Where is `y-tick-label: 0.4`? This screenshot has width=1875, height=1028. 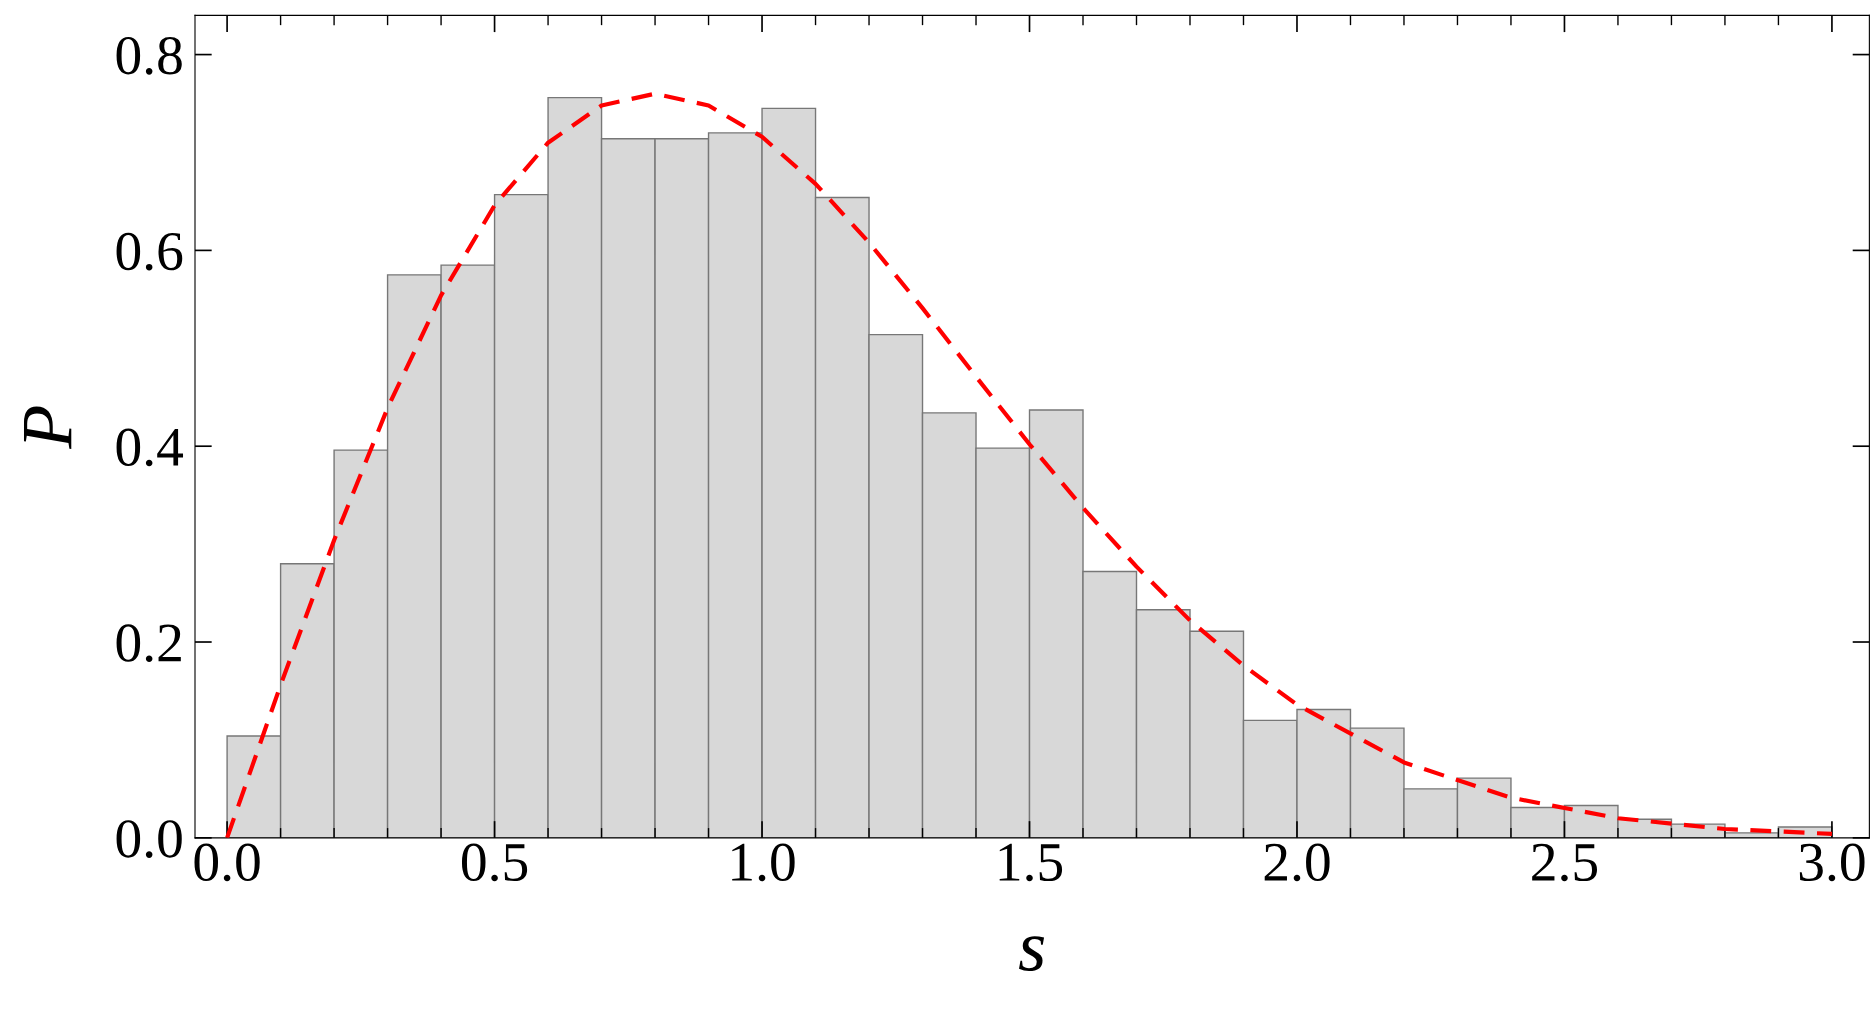
y-tick-label: 0.4 is located at coordinates (150, 447).